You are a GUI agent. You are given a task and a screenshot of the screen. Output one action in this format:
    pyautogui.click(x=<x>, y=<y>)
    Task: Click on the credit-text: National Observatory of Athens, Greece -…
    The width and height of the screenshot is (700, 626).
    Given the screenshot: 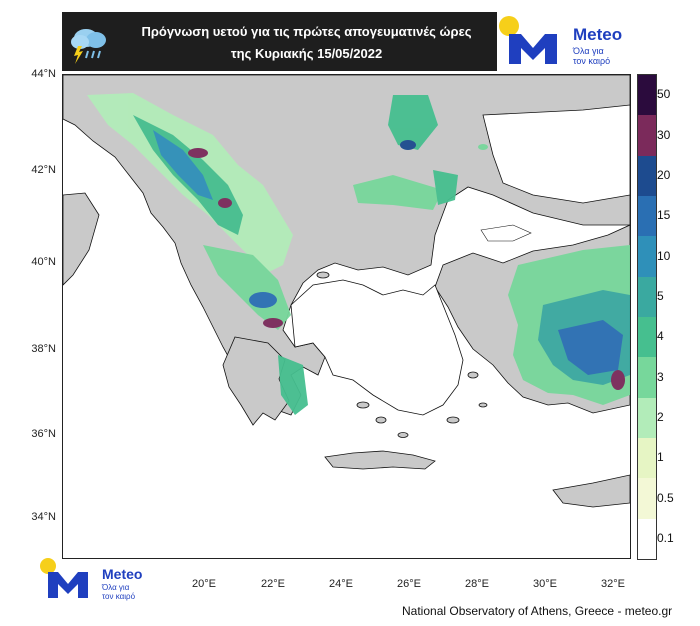 What is the action you would take?
    pyautogui.click(x=537, y=611)
    